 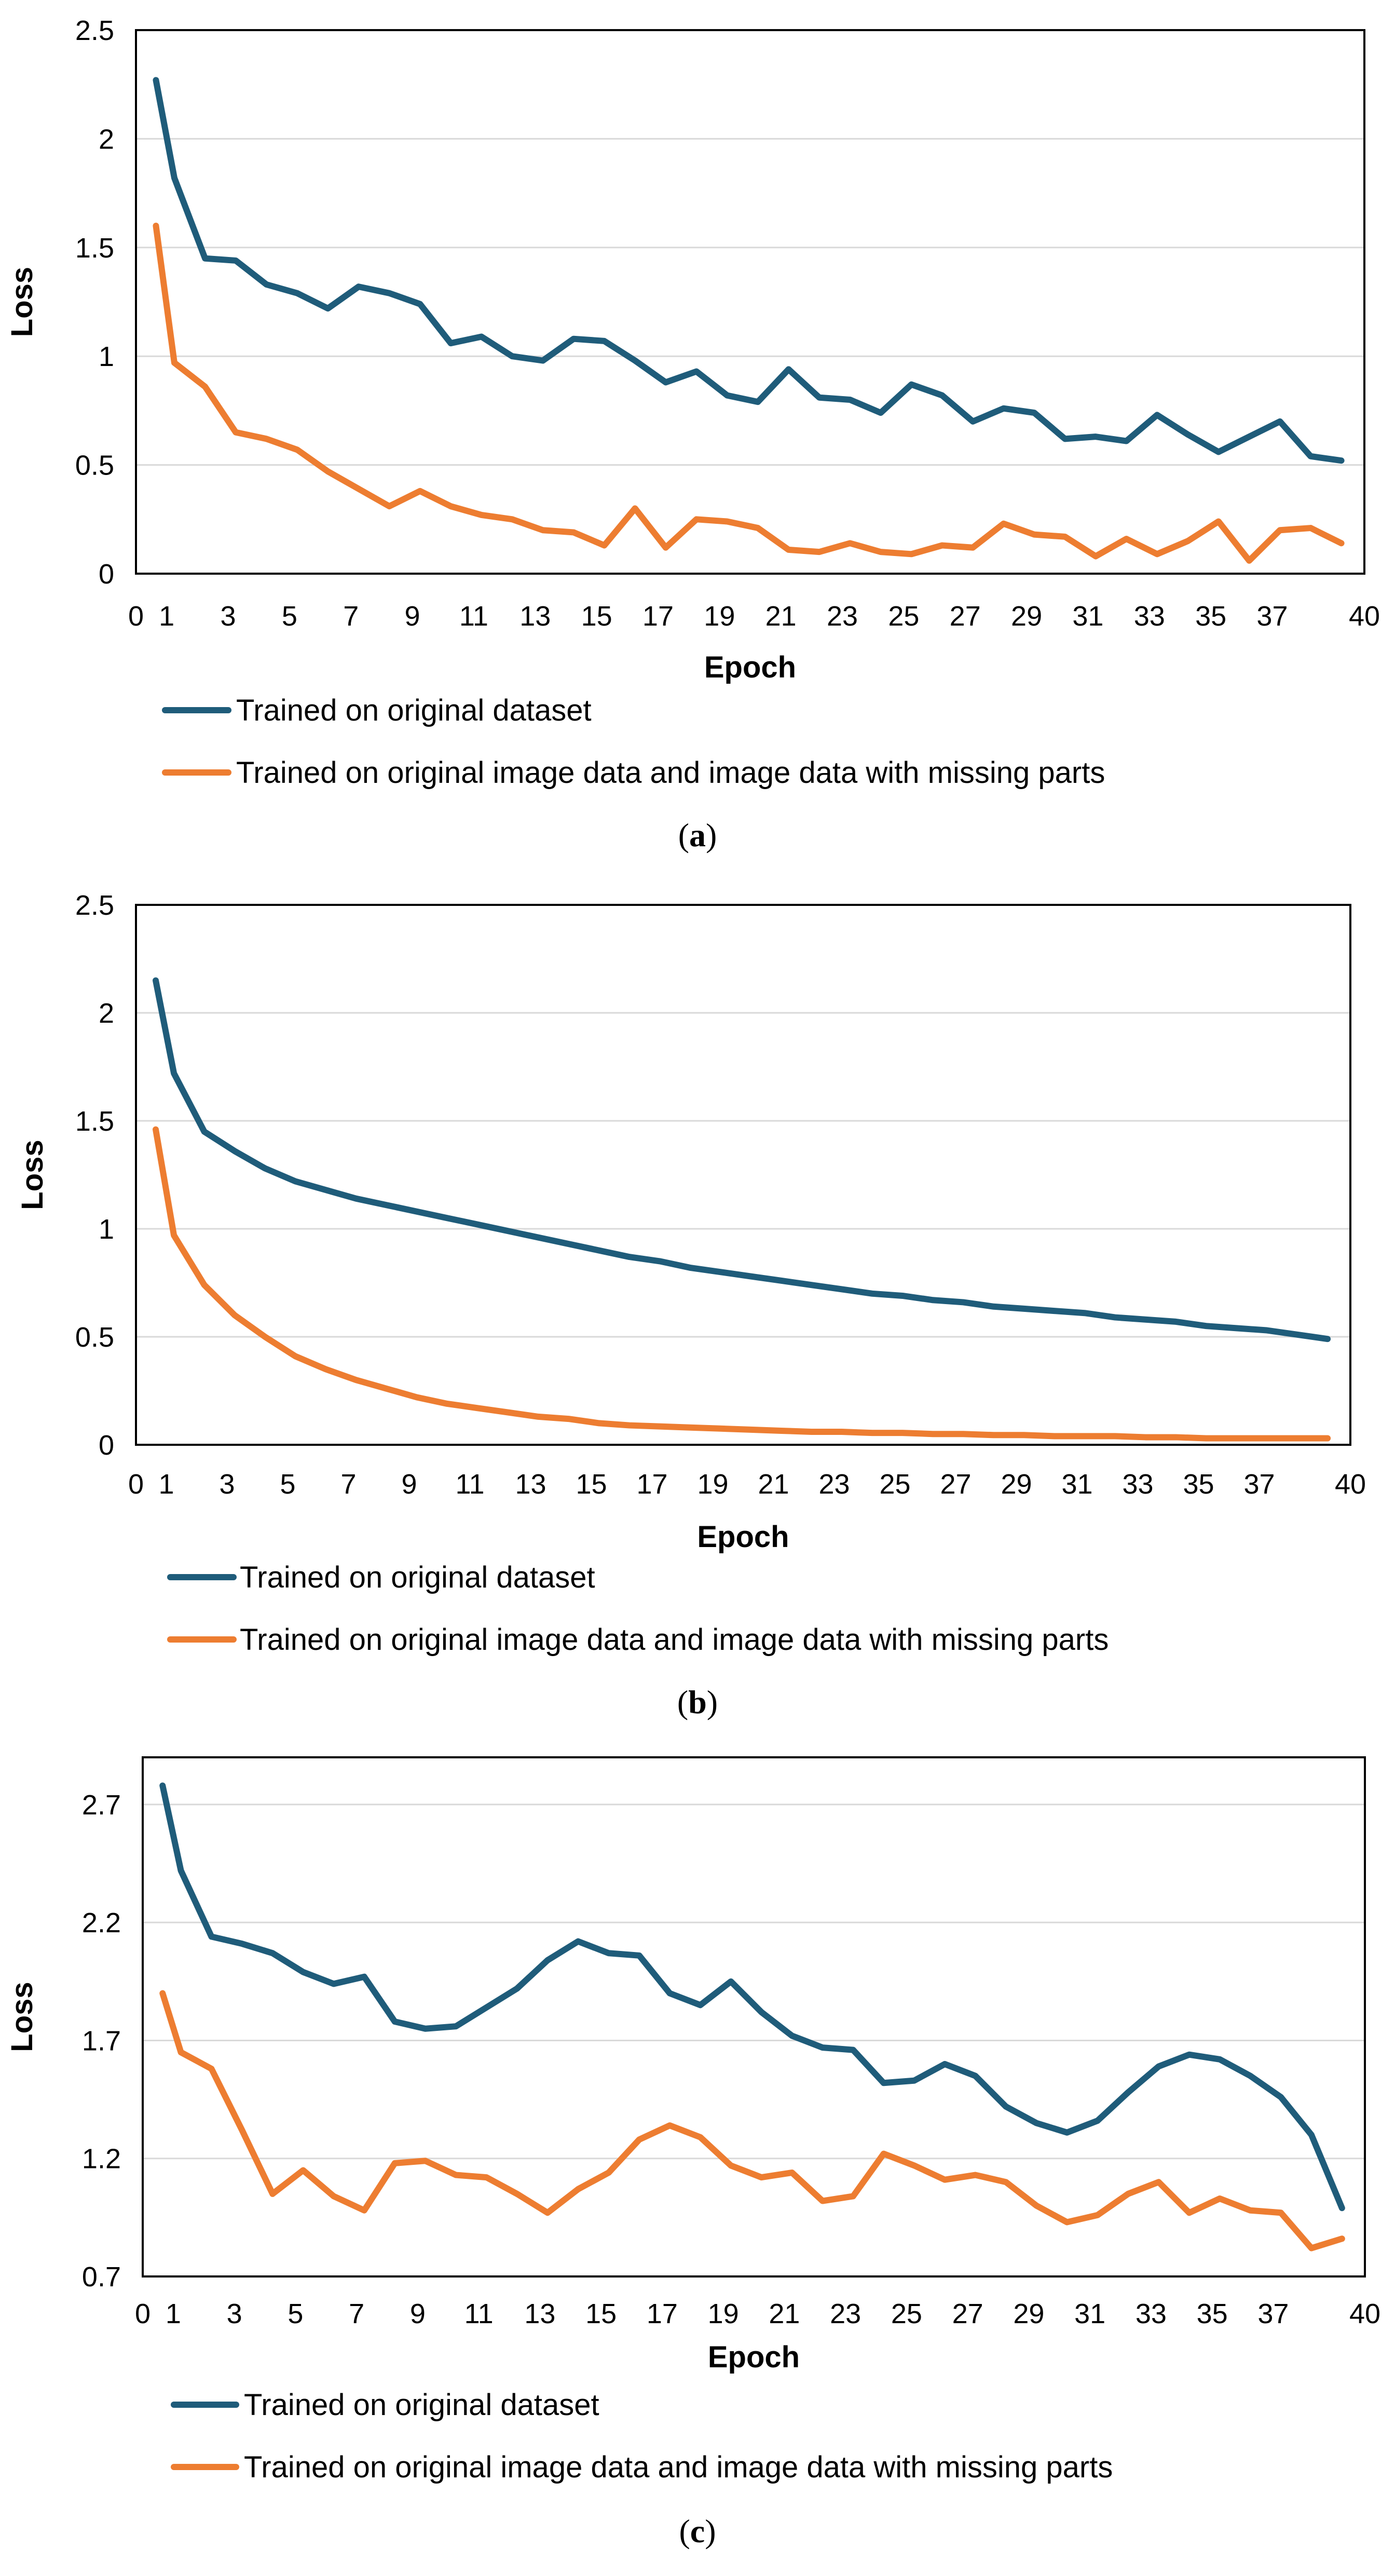 What do you see at coordinates (697, 1702) in the screenshot?
I see `caption: (b)` at bounding box center [697, 1702].